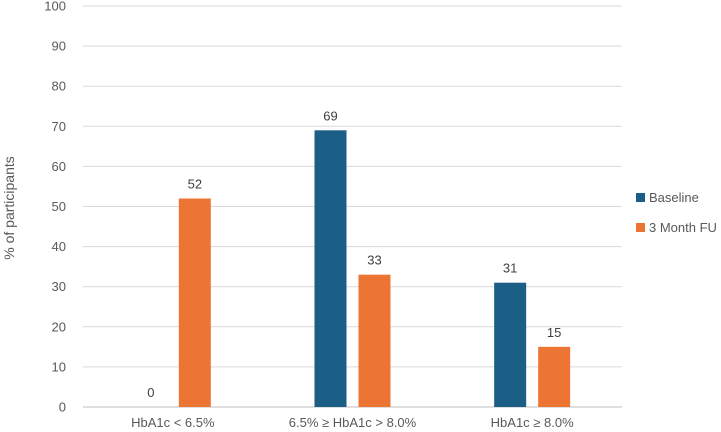 Image resolution: width=721 pixels, height=432 pixels. Describe the element at coordinates (62, 407) in the screenshot. I see `y-tick-label: 0` at that location.